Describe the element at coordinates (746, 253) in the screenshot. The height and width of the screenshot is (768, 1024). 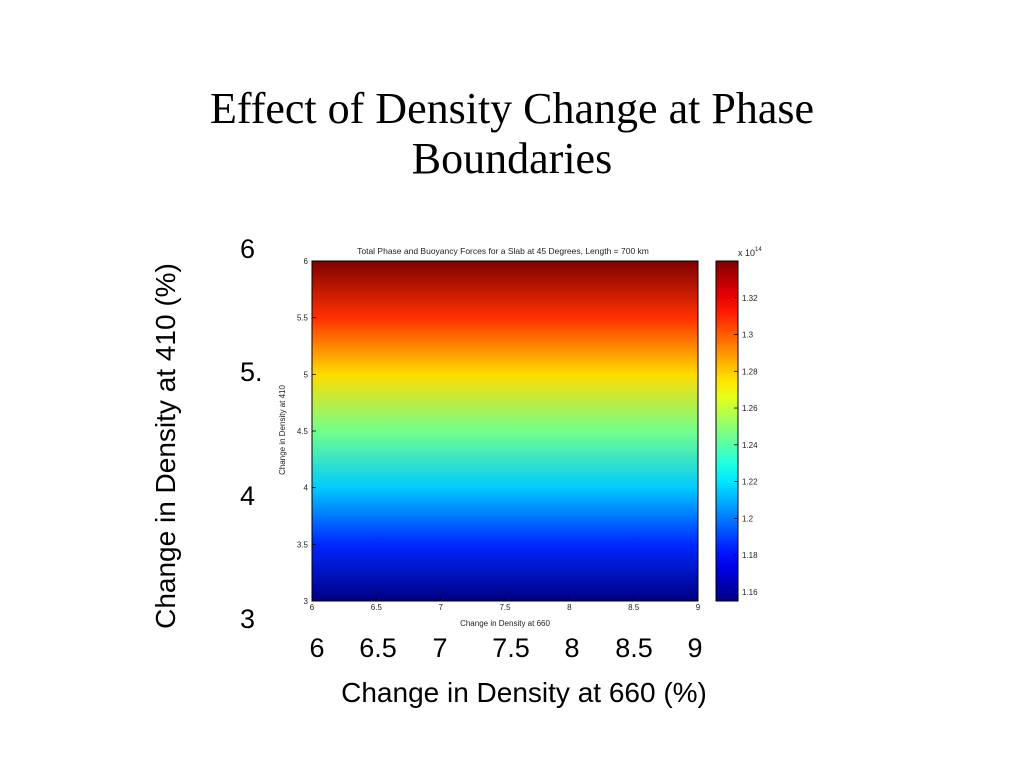
I see `colorbar-multiplier-base: x 10` at that location.